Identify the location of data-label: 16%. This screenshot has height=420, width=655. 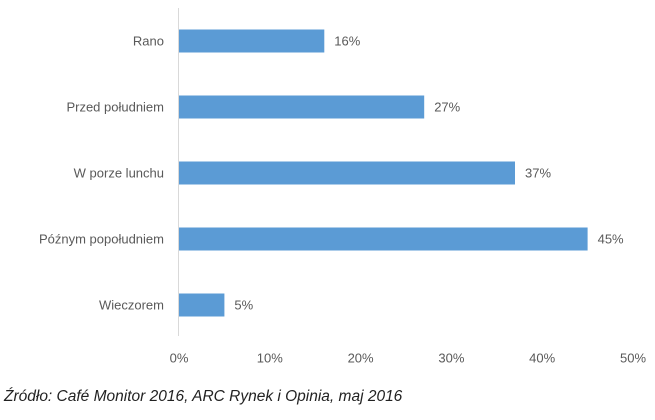
(347, 41).